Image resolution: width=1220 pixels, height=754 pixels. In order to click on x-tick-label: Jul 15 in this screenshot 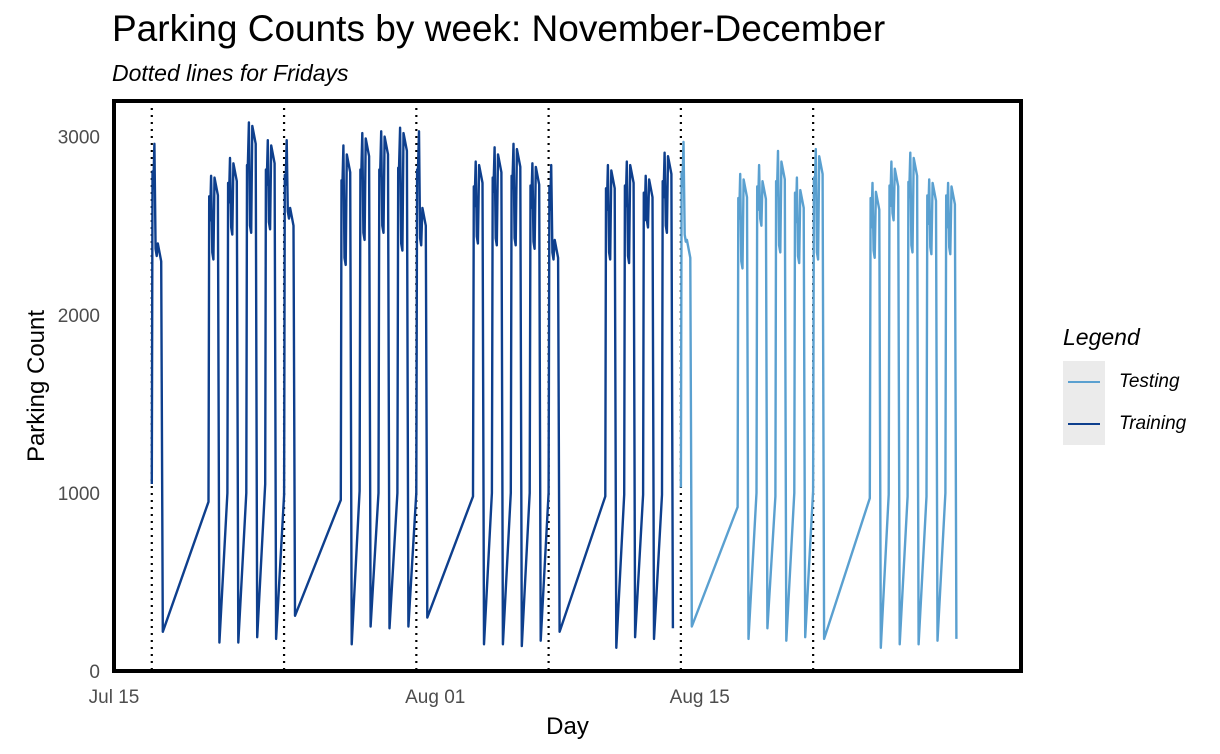, I will do `click(114, 697)`.